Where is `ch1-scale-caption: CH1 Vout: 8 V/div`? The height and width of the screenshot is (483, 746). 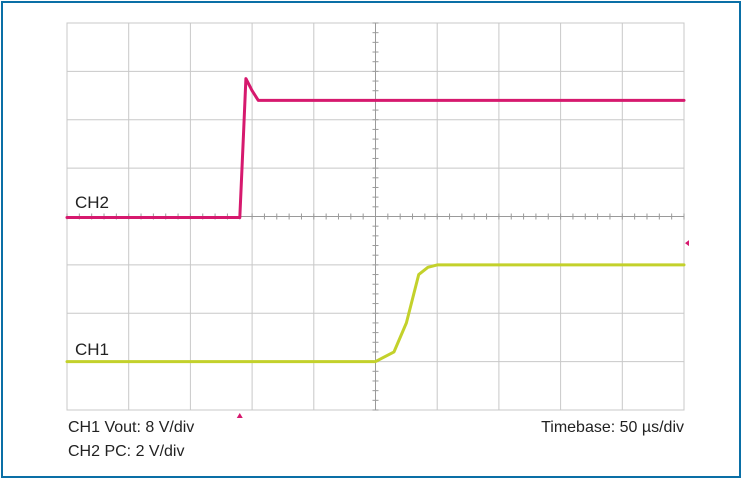
ch1-scale-caption: CH1 Vout: 8 V/div is located at coordinates (131, 427).